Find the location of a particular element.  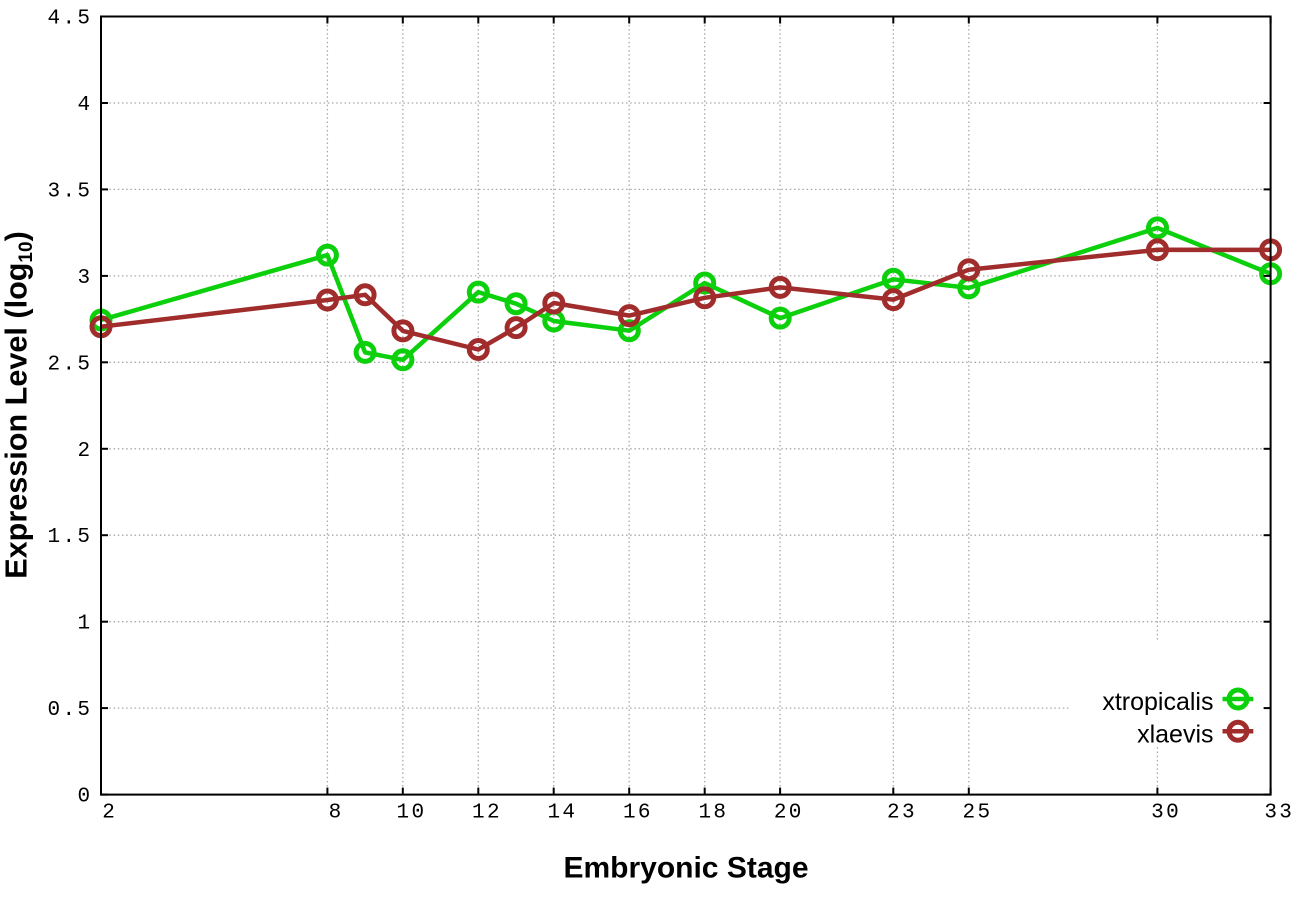

svg-text: 14 is located at coordinates (562, 813).